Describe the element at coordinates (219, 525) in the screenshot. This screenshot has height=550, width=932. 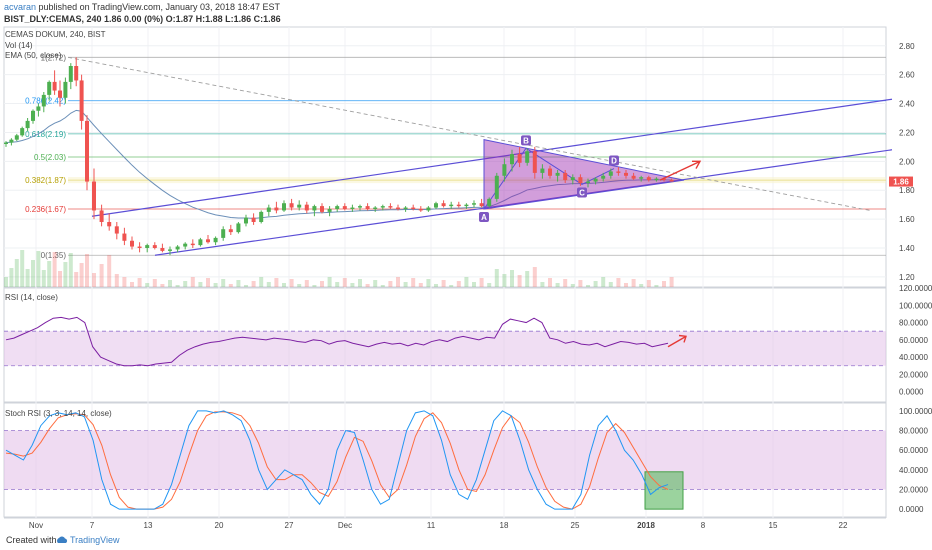
I see `time-tick-label: 20` at that location.